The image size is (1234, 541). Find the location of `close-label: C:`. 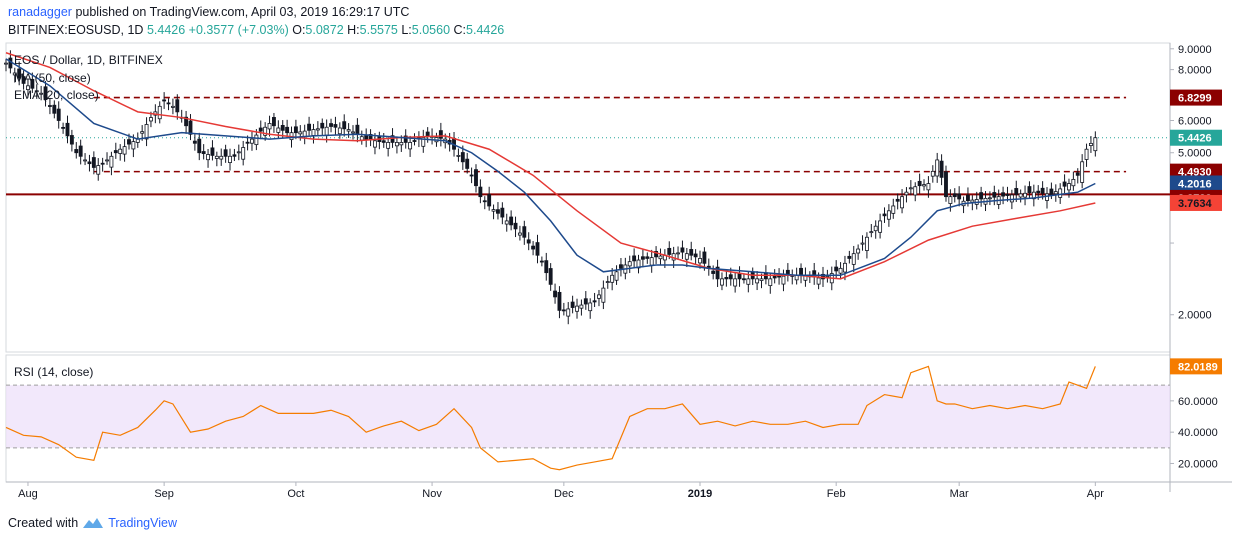

close-label: C: is located at coordinates (460, 30).